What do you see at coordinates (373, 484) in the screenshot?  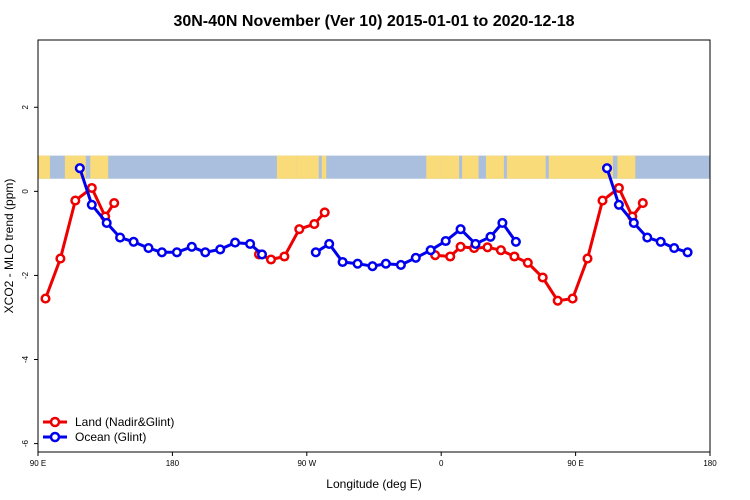 I see `x-axis-label: Longitude (deg E)` at bounding box center [373, 484].